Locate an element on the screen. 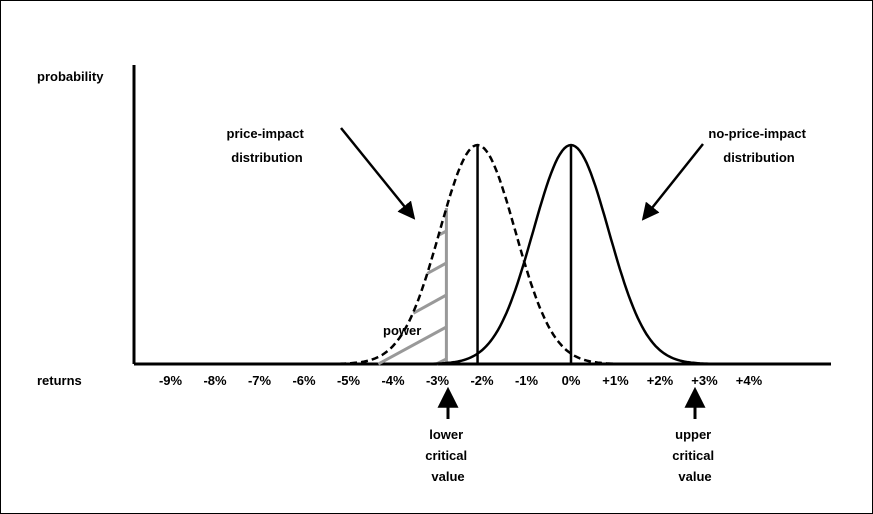 The width and height of the screenshot is (873, 514). x-tick-label: +4% is located at coordinates (749, 380).